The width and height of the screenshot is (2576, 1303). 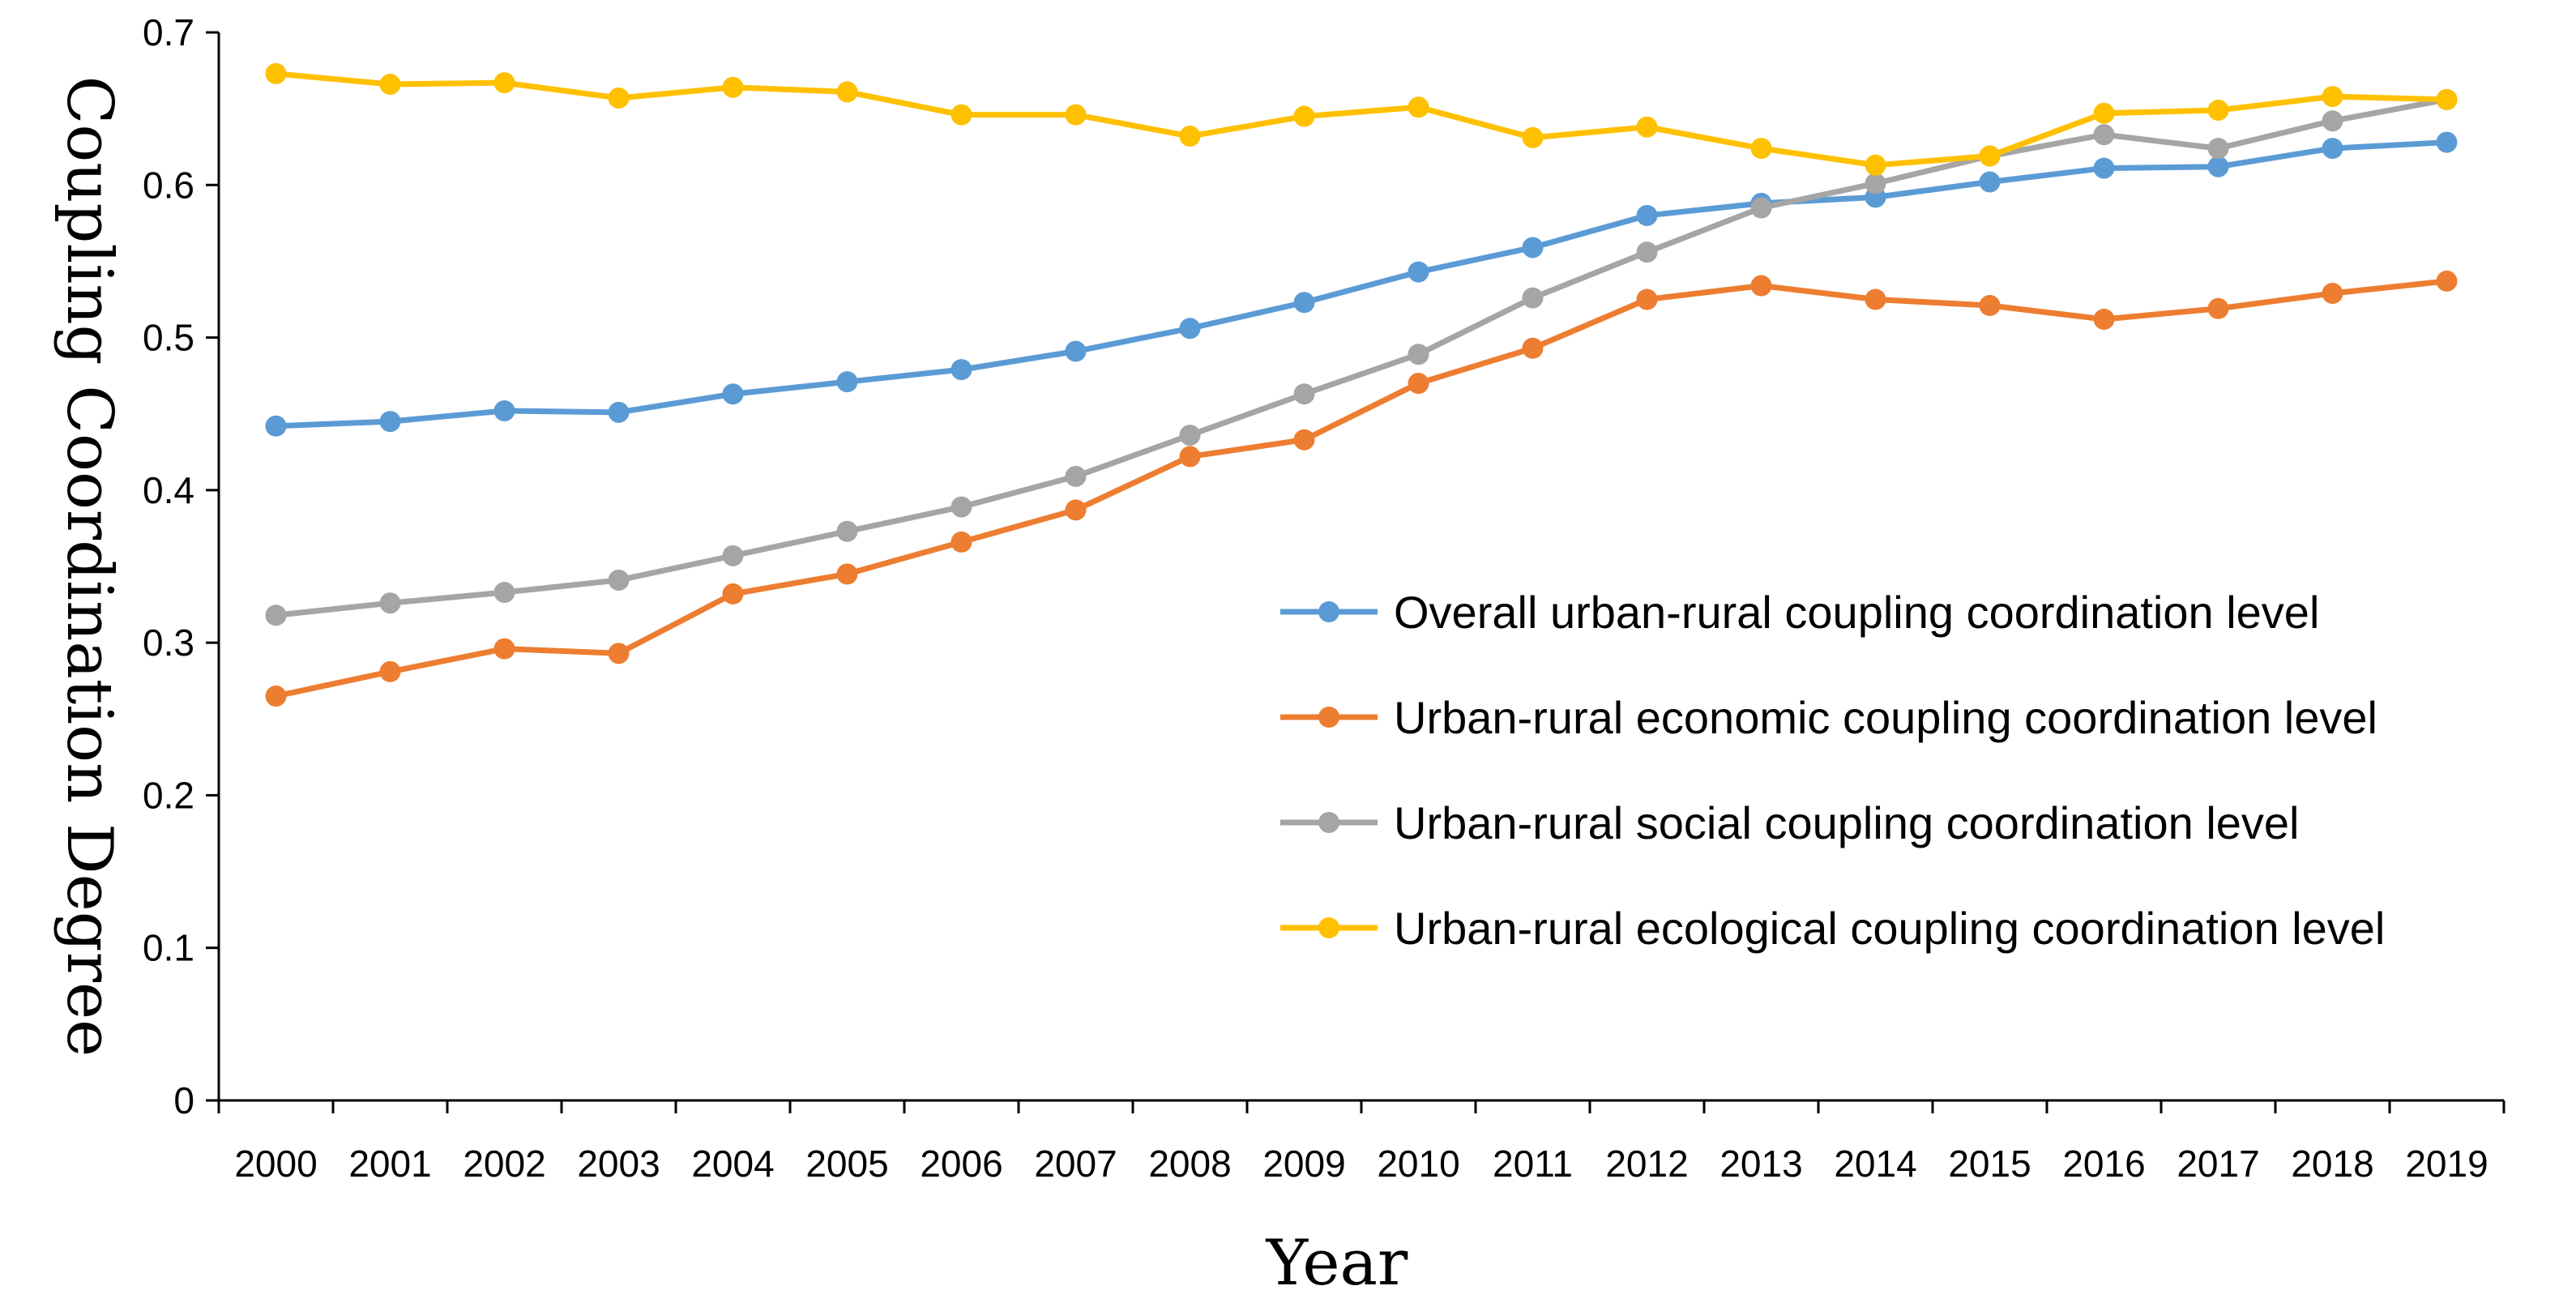 I want to click on y-tick-label: 0, so click(x=183, y=1100).